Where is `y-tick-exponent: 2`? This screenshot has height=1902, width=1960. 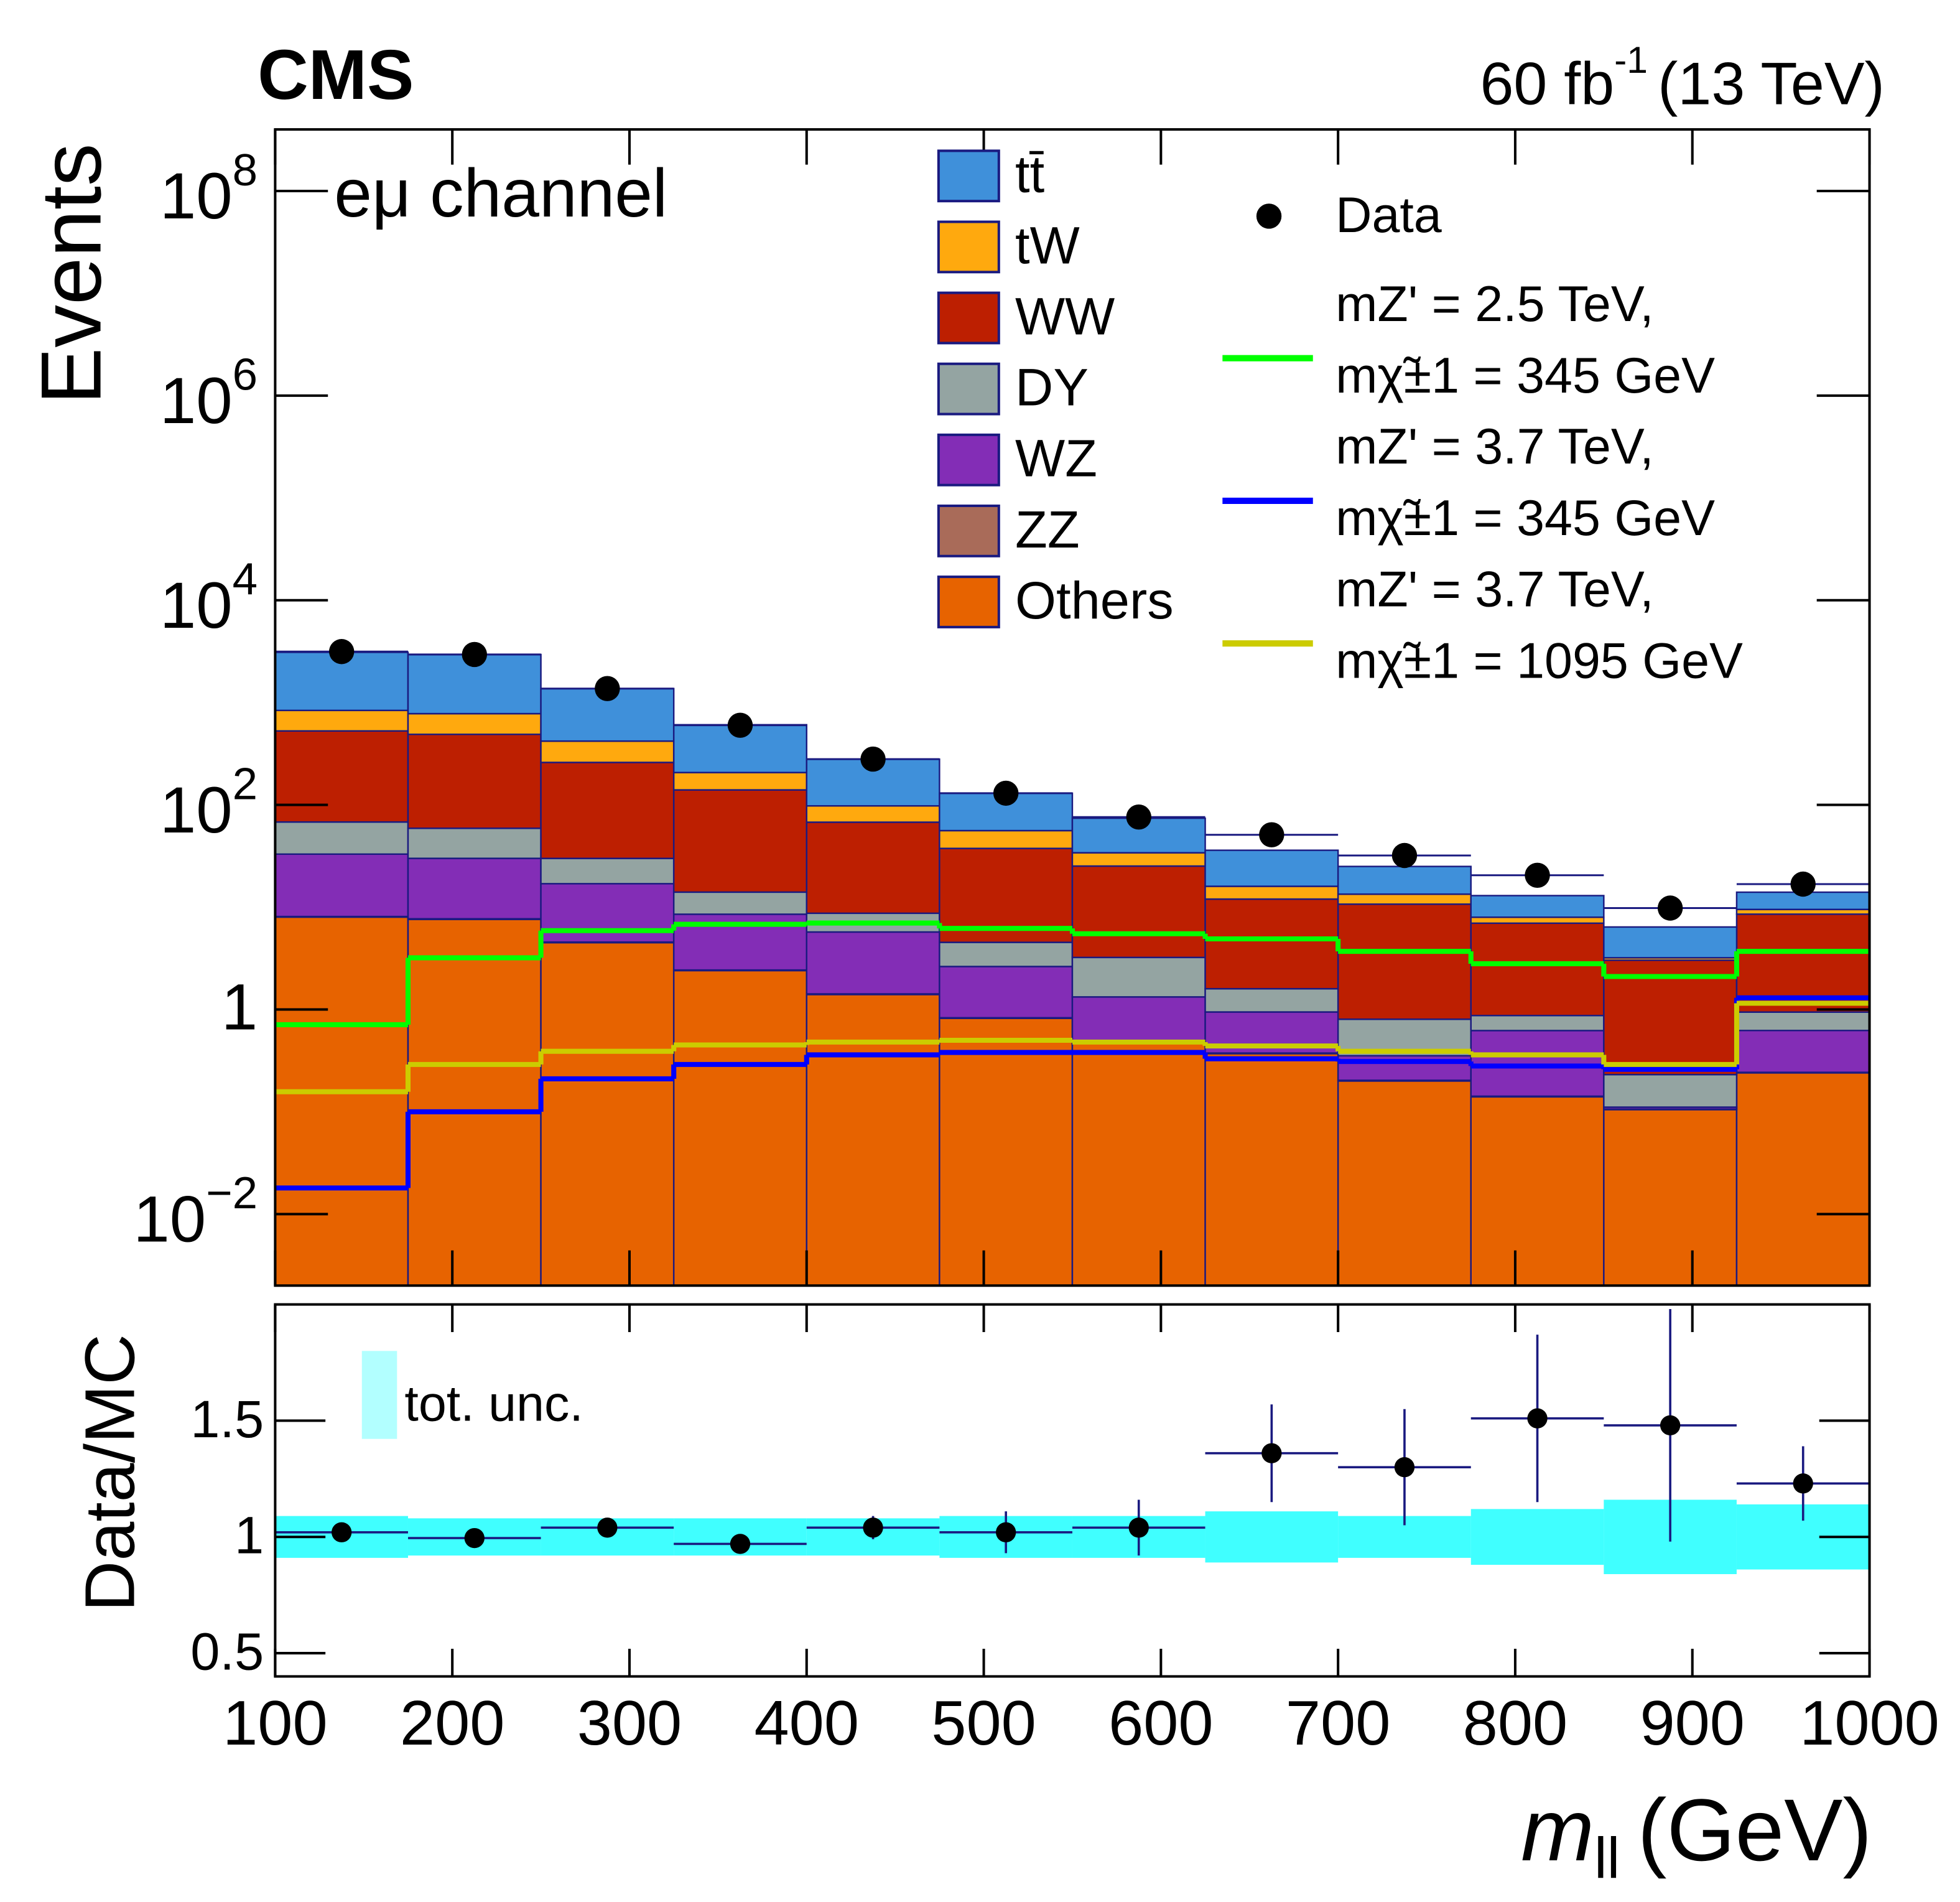 y-tick-exponent: 2 is located at coordinates (245, 784).